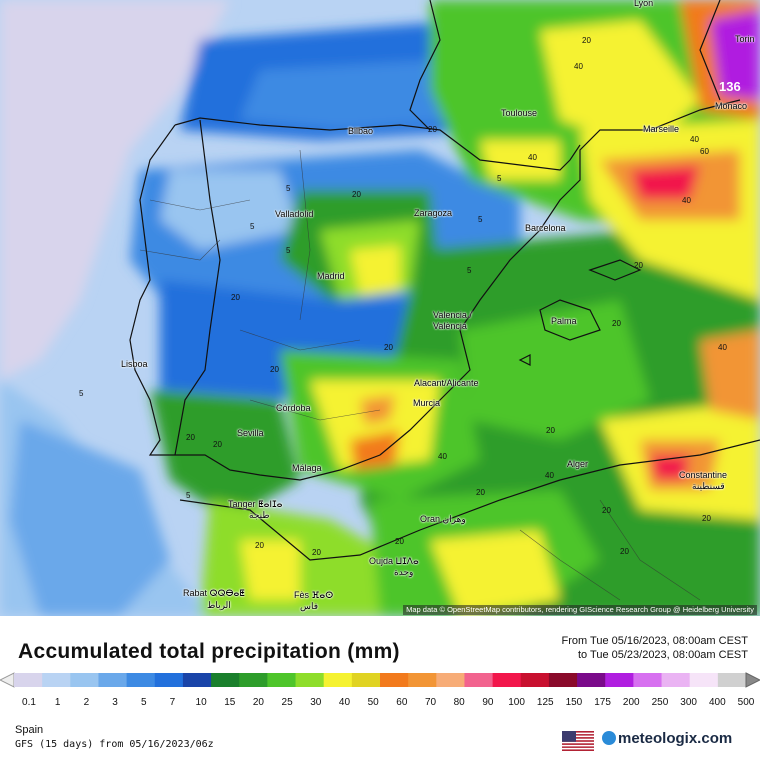 This screenshot has height=760, width=760. Describe the element at coordinates (574, 702) in the screenshot. I see `scale-label: 150` at that location.